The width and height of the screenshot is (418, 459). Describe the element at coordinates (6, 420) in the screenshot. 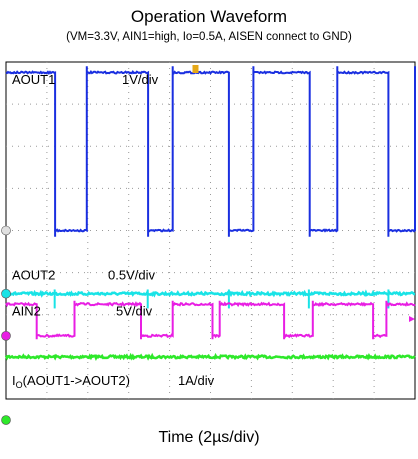

I see `ch4-ground-marker` at that location.